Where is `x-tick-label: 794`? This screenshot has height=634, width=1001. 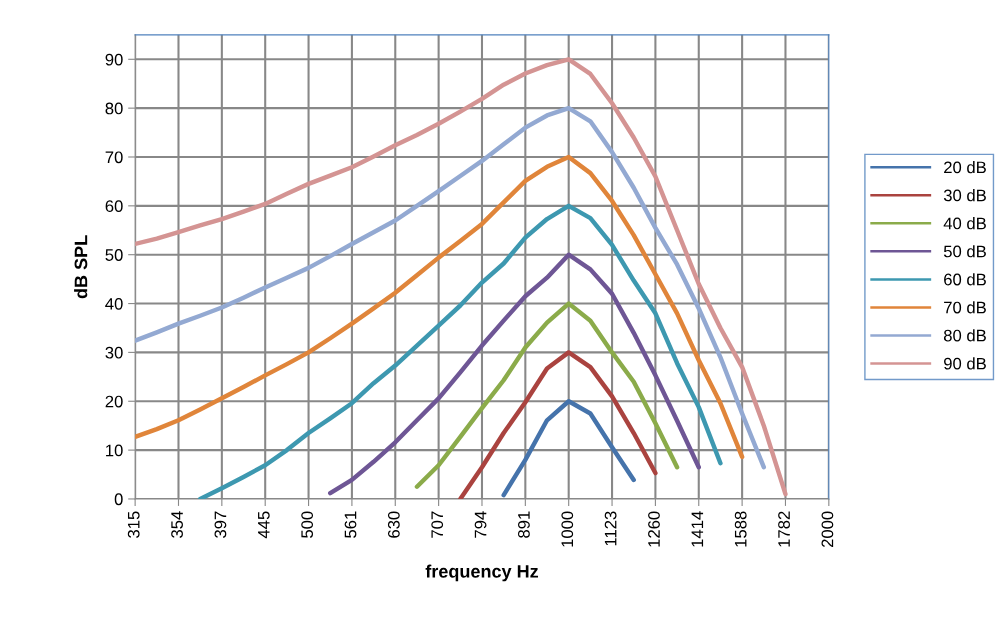 x-tick-label: 794 is located at coordinates (480, 524).